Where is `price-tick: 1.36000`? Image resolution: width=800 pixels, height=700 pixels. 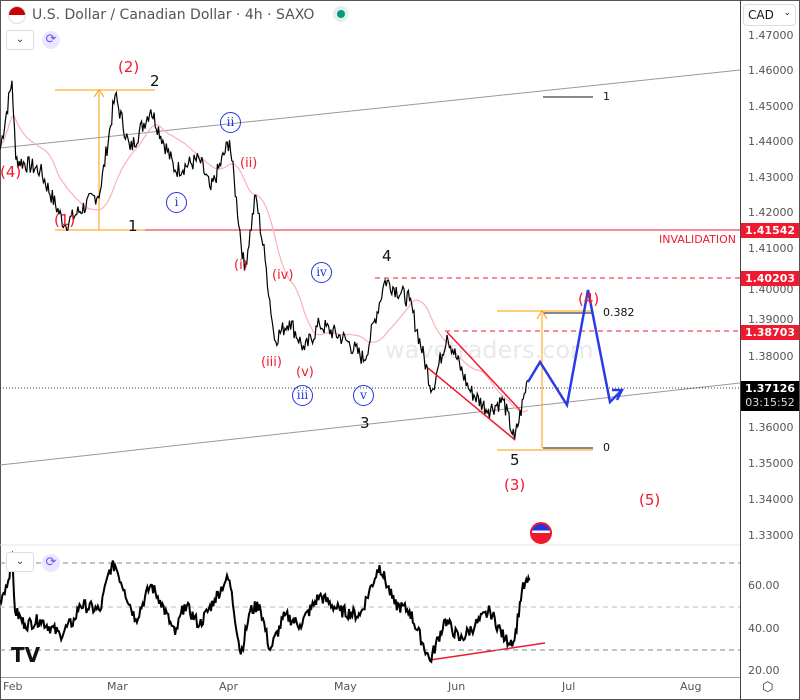
price-tick: 1.36000 is located at coordinates (771, 427).